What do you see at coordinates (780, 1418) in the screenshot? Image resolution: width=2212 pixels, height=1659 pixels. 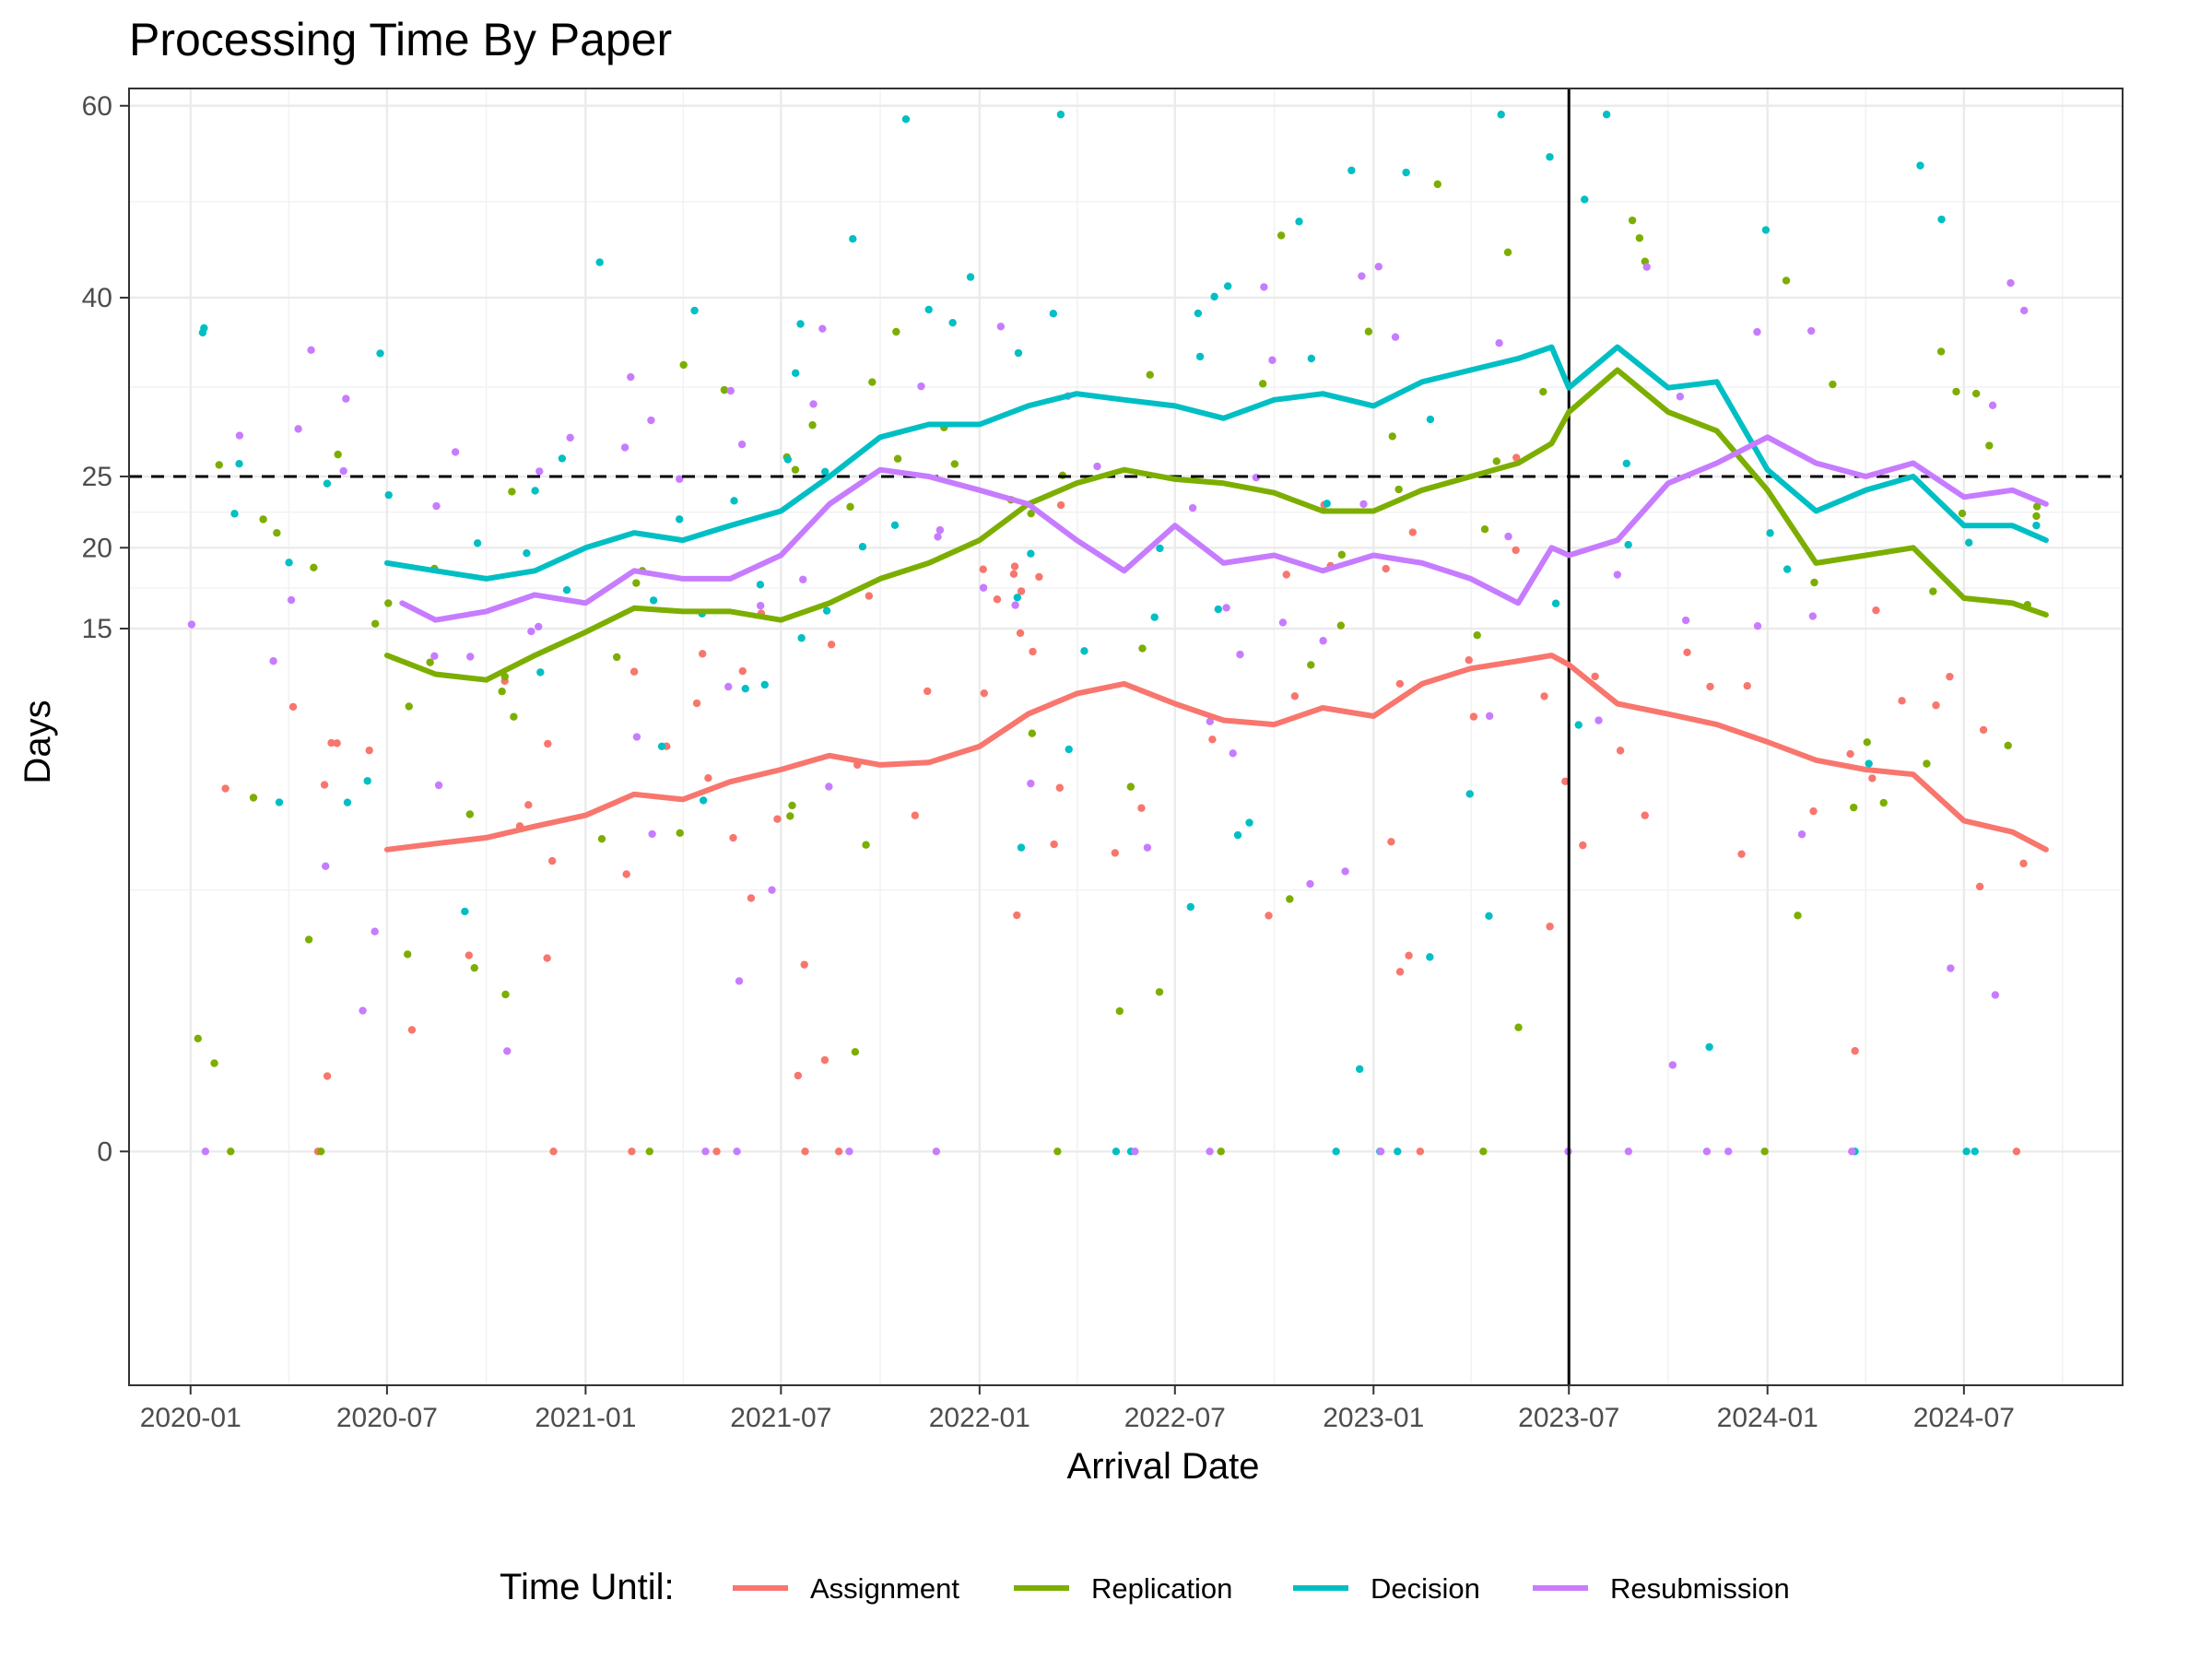 I see `x-tick-label: 2021-07` at bounding box center [780, 1418].